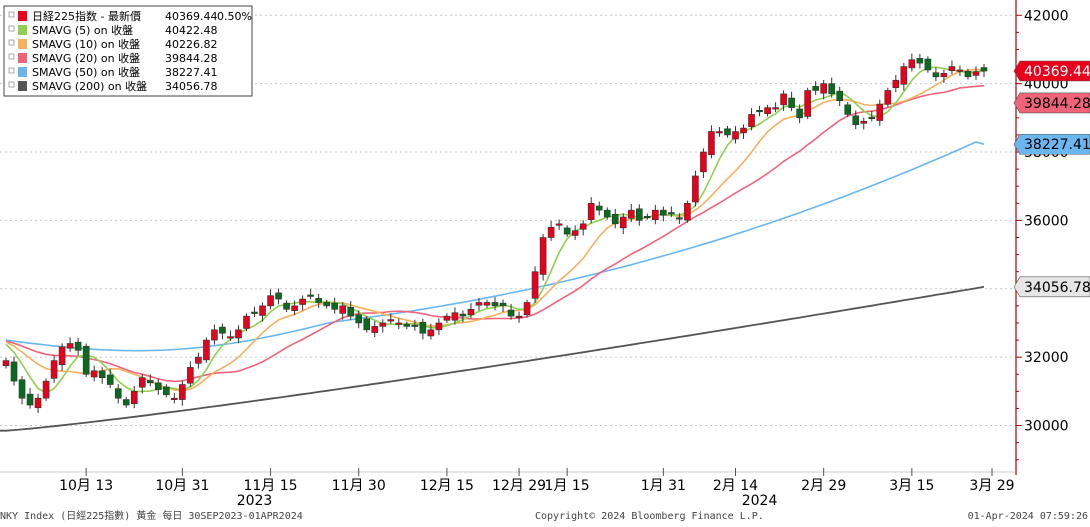  Describe the element at coordinates (113, 30) in the screenshot. I see `legend-entry: SMAVG (5) on 收盤 40422.48` at that location.